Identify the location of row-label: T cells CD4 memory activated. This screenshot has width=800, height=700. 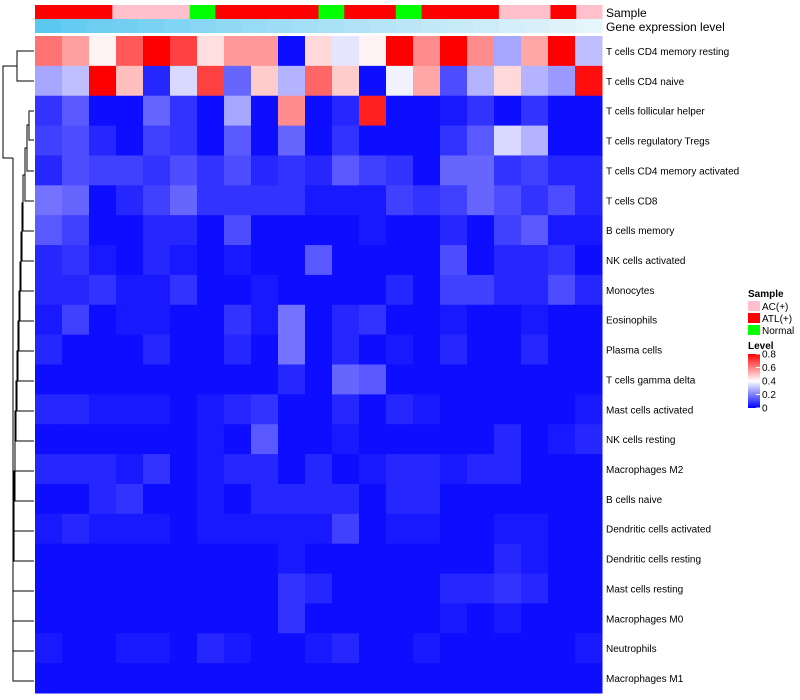
(672, 171).